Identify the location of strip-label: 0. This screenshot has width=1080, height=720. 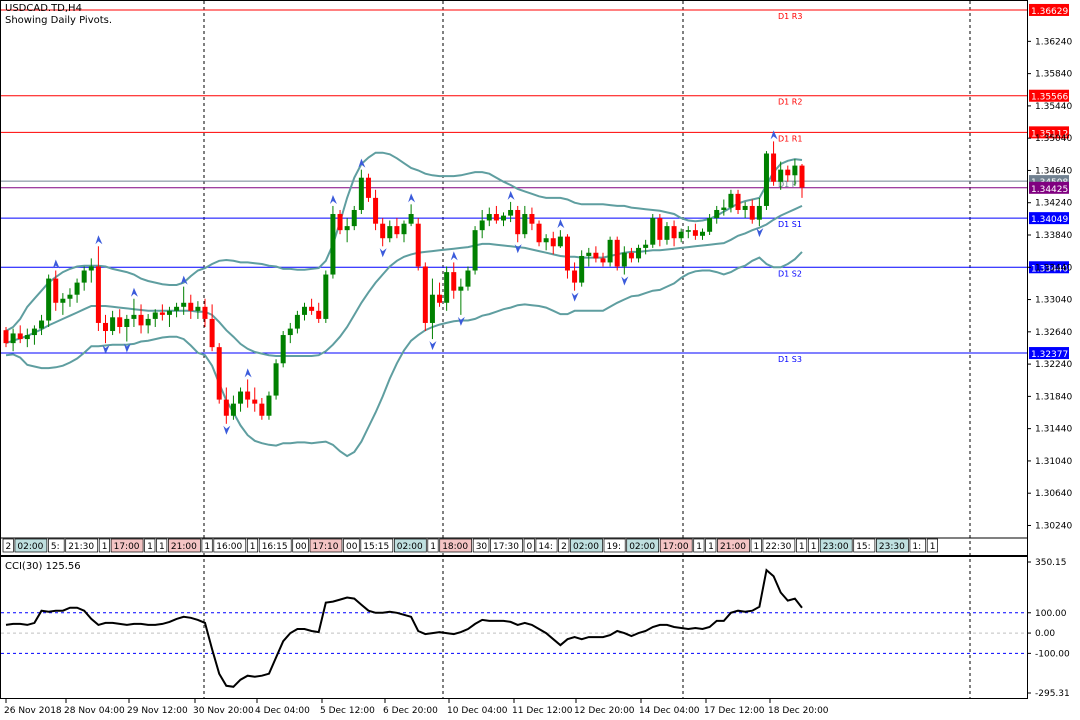
(530, 547).